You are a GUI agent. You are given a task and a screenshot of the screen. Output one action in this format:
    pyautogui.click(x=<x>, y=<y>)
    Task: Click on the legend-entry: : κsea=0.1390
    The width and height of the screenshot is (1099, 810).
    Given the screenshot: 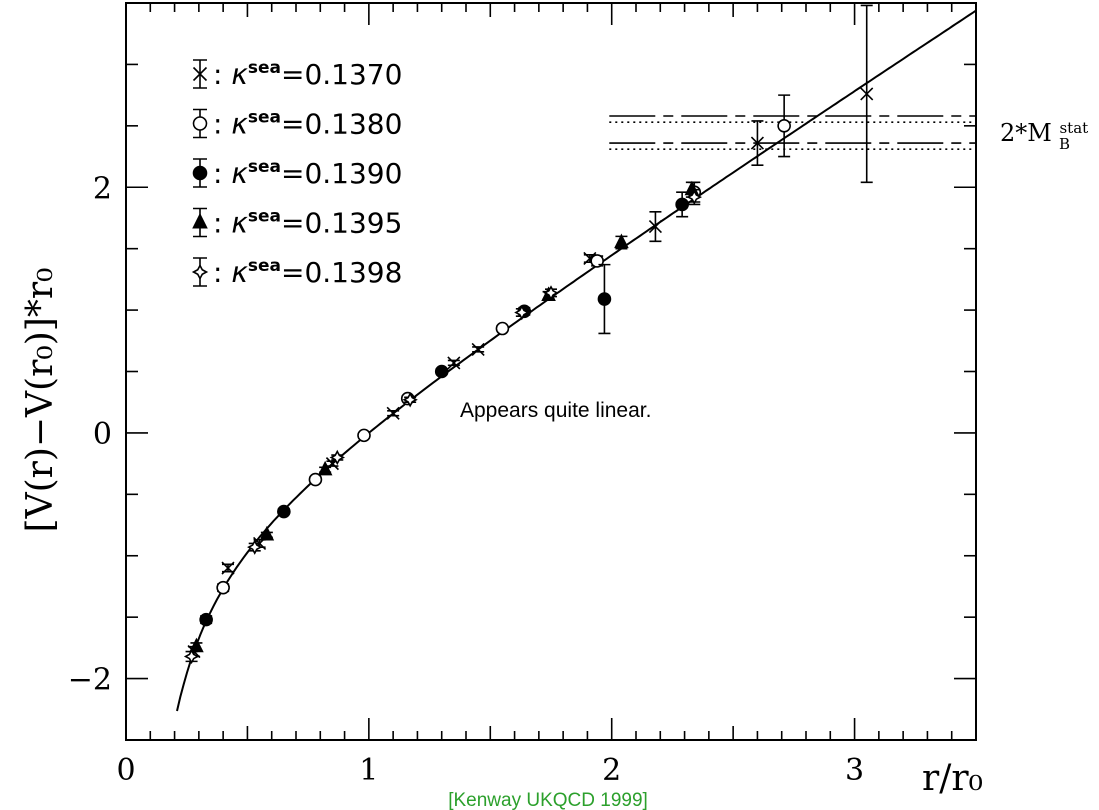 What is the action you would take?
    pyautogui.click(x=297, y=173)
    